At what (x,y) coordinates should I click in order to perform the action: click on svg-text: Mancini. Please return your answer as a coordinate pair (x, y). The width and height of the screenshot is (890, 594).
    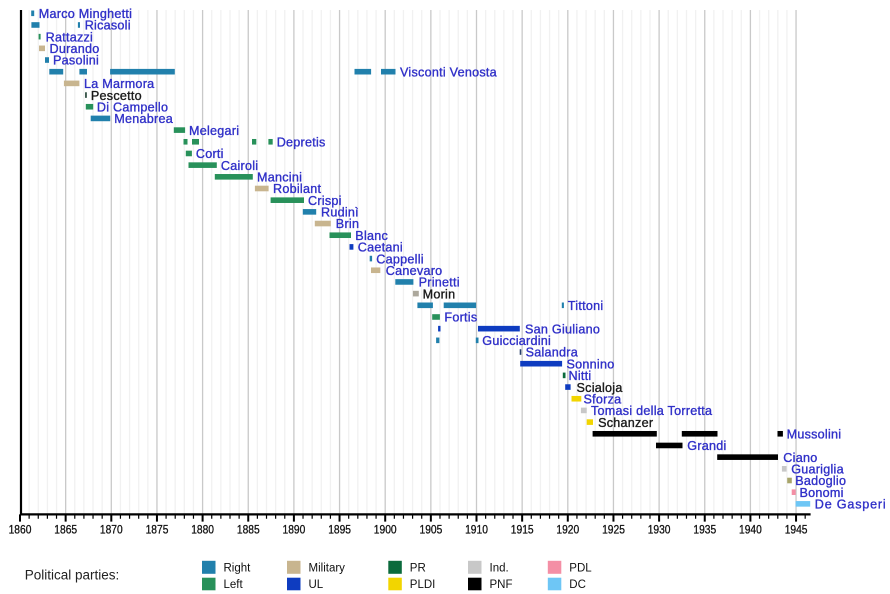
    Looking at the image, I should click on (279, 178).